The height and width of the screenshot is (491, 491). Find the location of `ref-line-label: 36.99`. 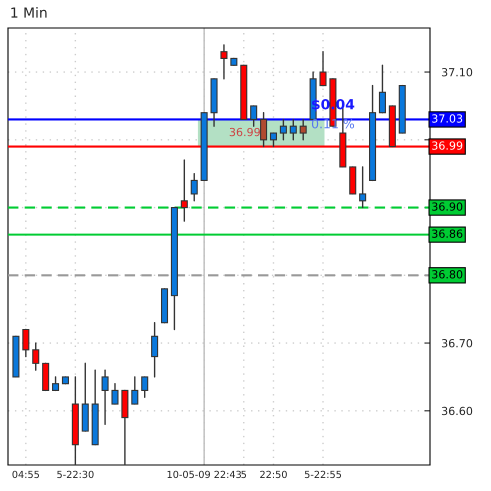

ref-line-label: 36.99 is located at coordinates (447, 145).